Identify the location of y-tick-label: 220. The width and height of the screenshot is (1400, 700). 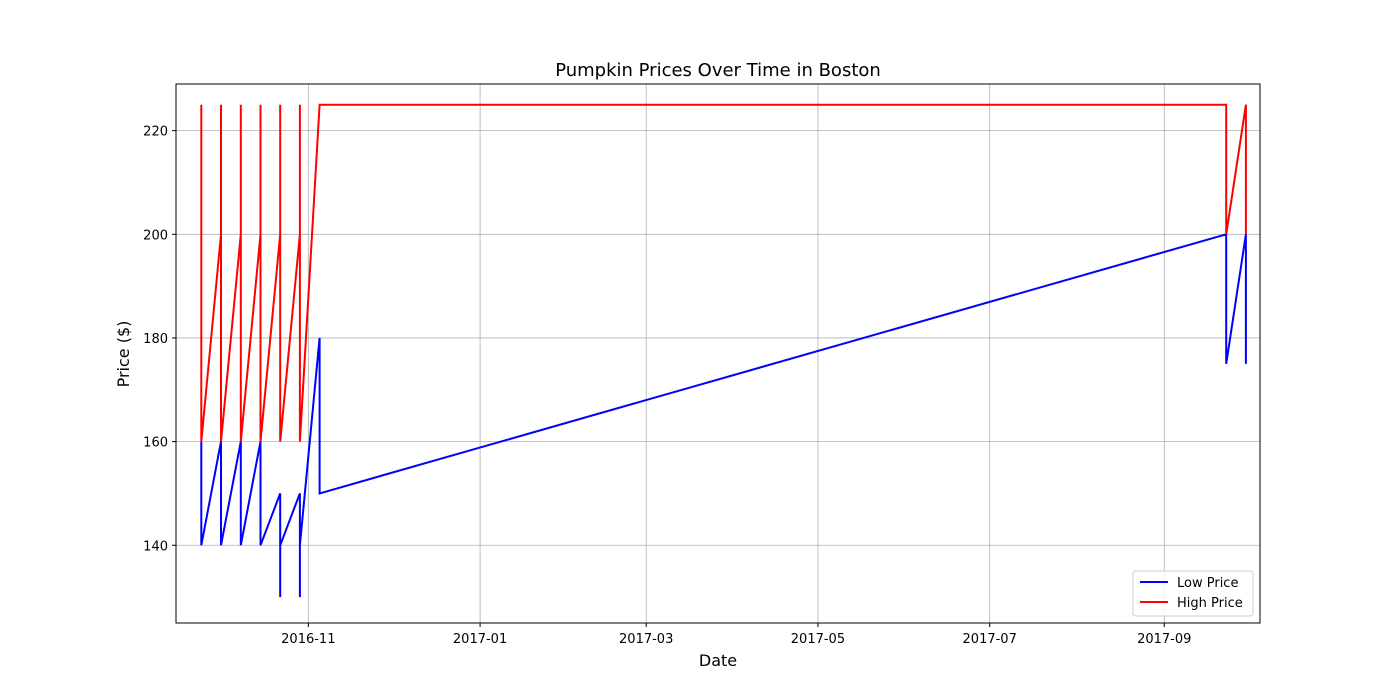
(155, 132).